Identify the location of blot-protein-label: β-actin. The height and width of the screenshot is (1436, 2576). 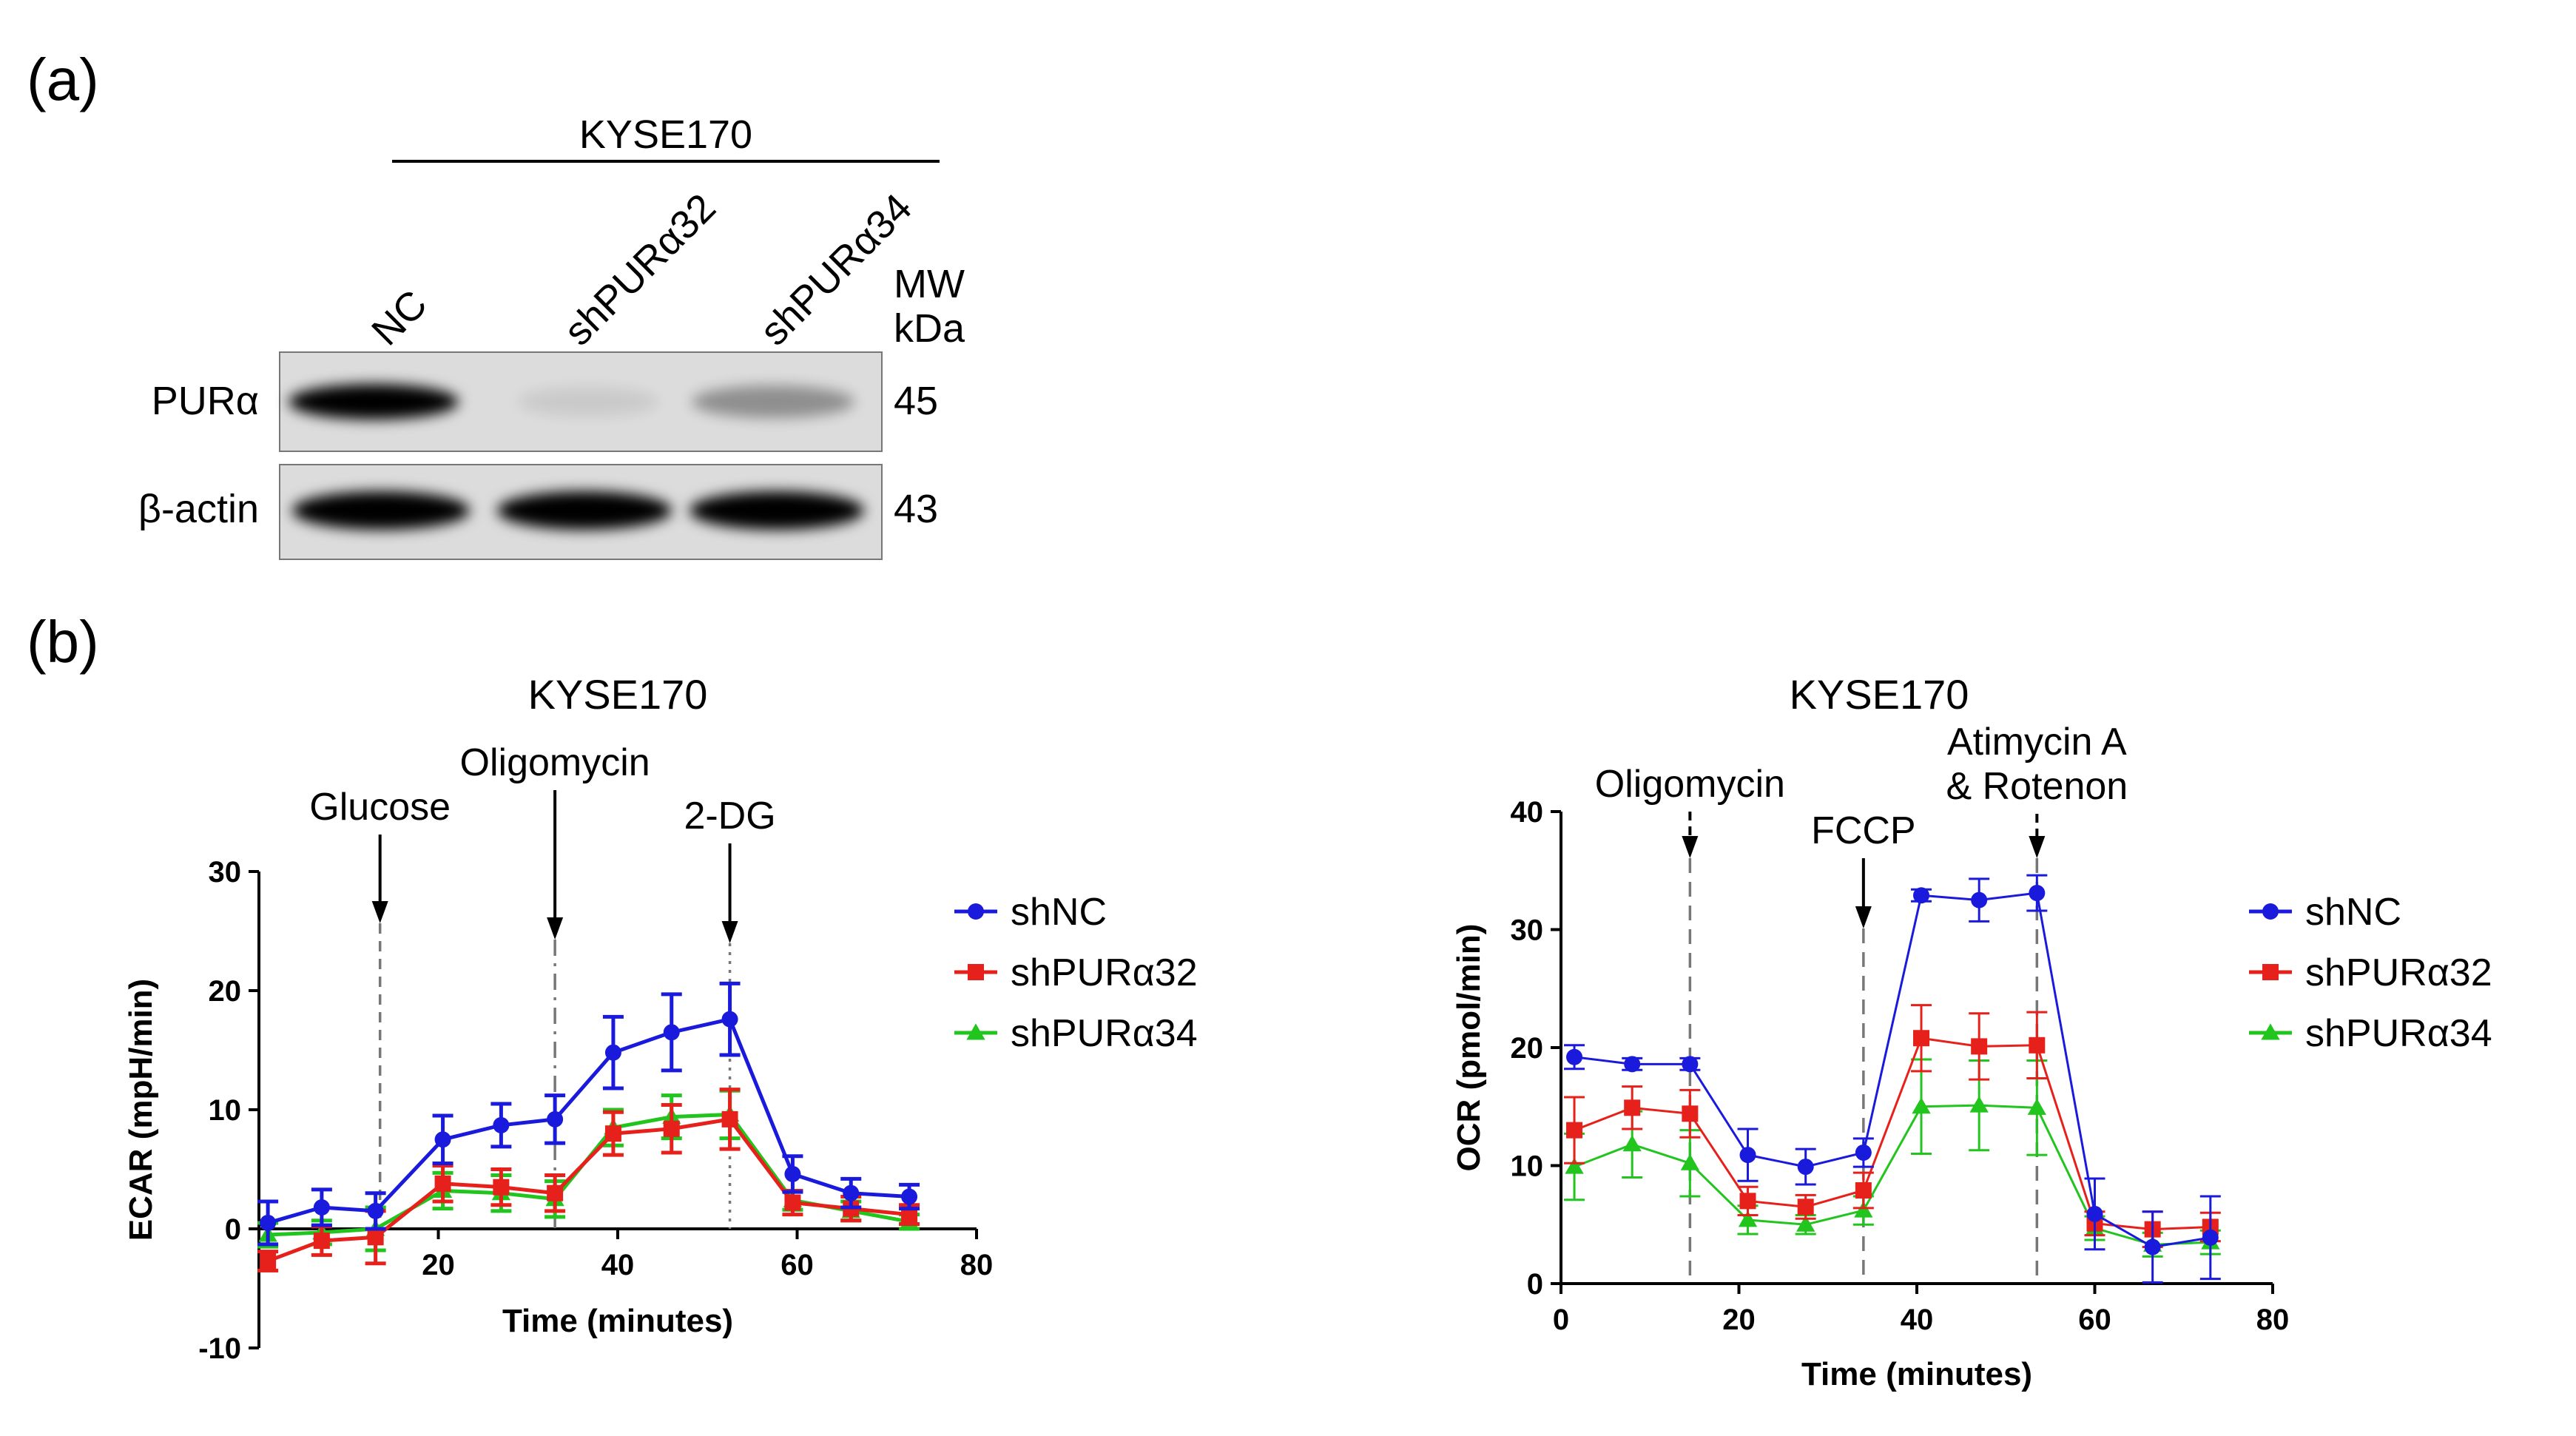
(198, 509).